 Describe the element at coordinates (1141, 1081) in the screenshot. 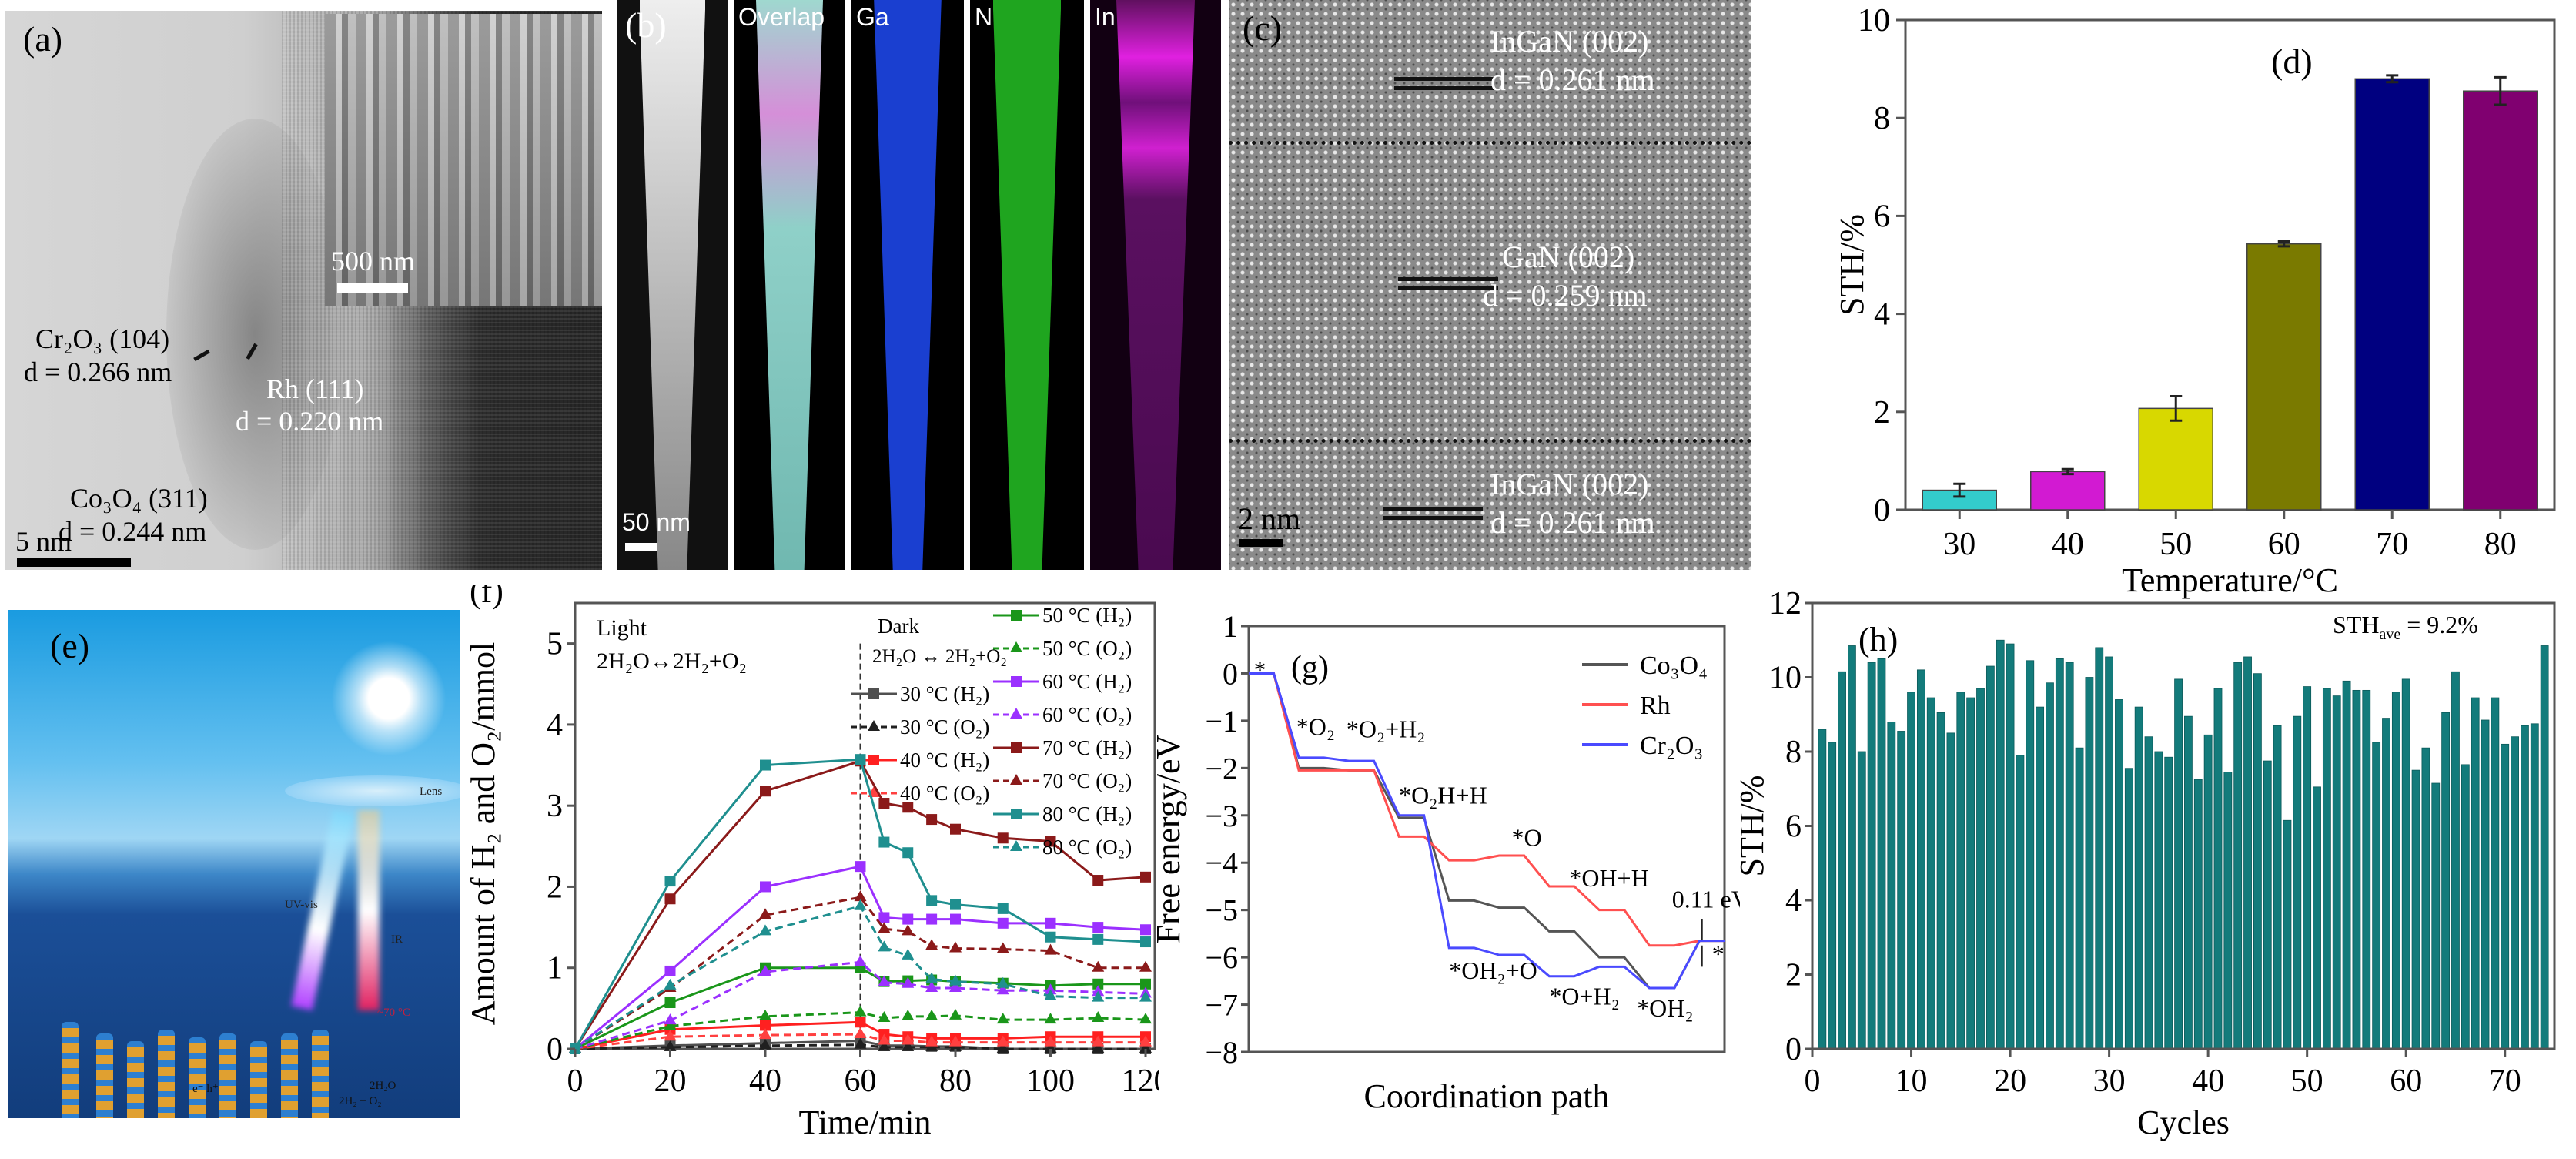

I see `x-tick-label: 120` at that location.